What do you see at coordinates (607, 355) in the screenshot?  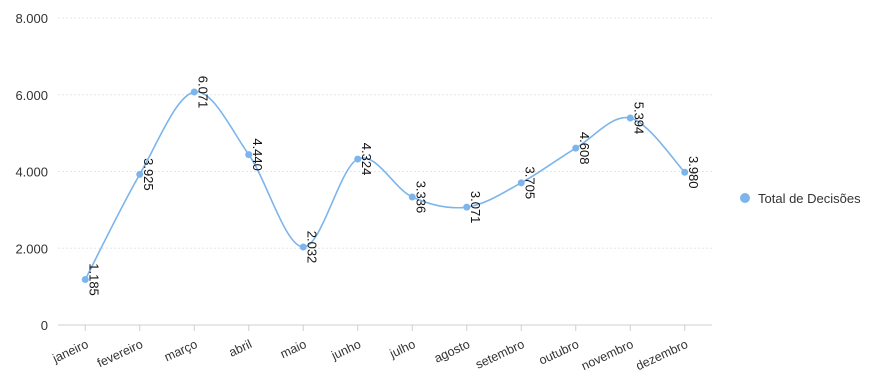 I see `x-tick-label: novembro` at bounding box center [607, 355].